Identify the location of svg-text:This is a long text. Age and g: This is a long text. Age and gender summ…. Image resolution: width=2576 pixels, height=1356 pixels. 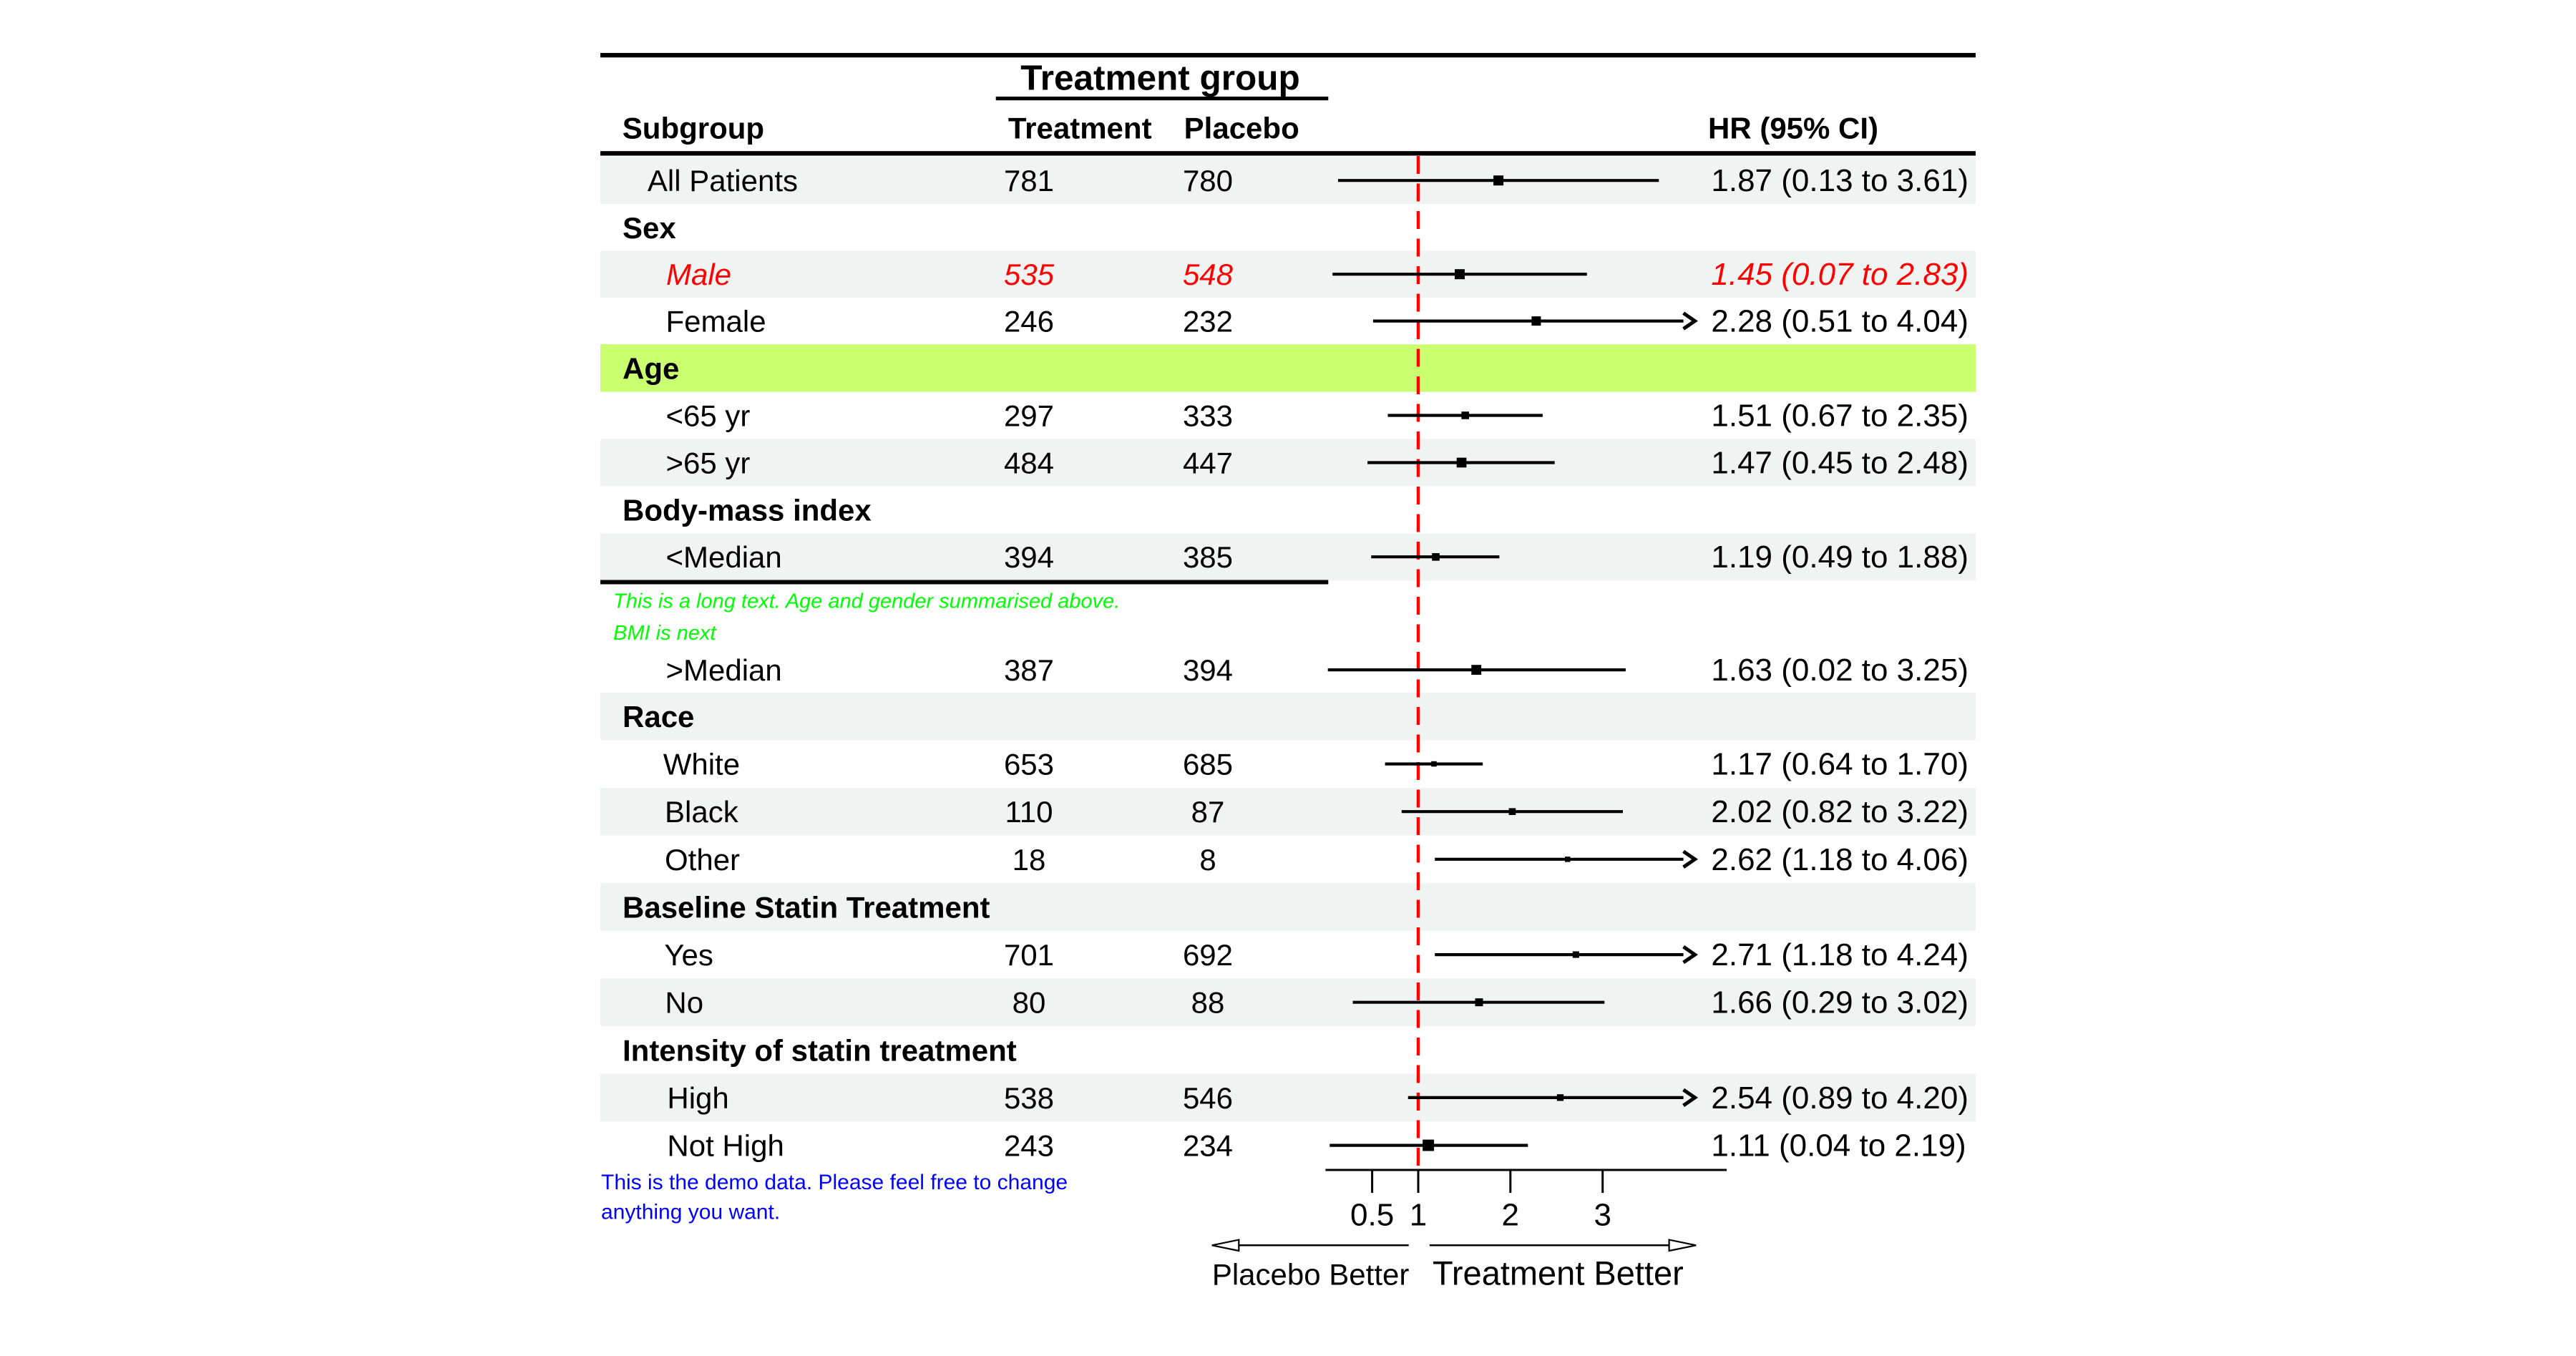
(866, 601).